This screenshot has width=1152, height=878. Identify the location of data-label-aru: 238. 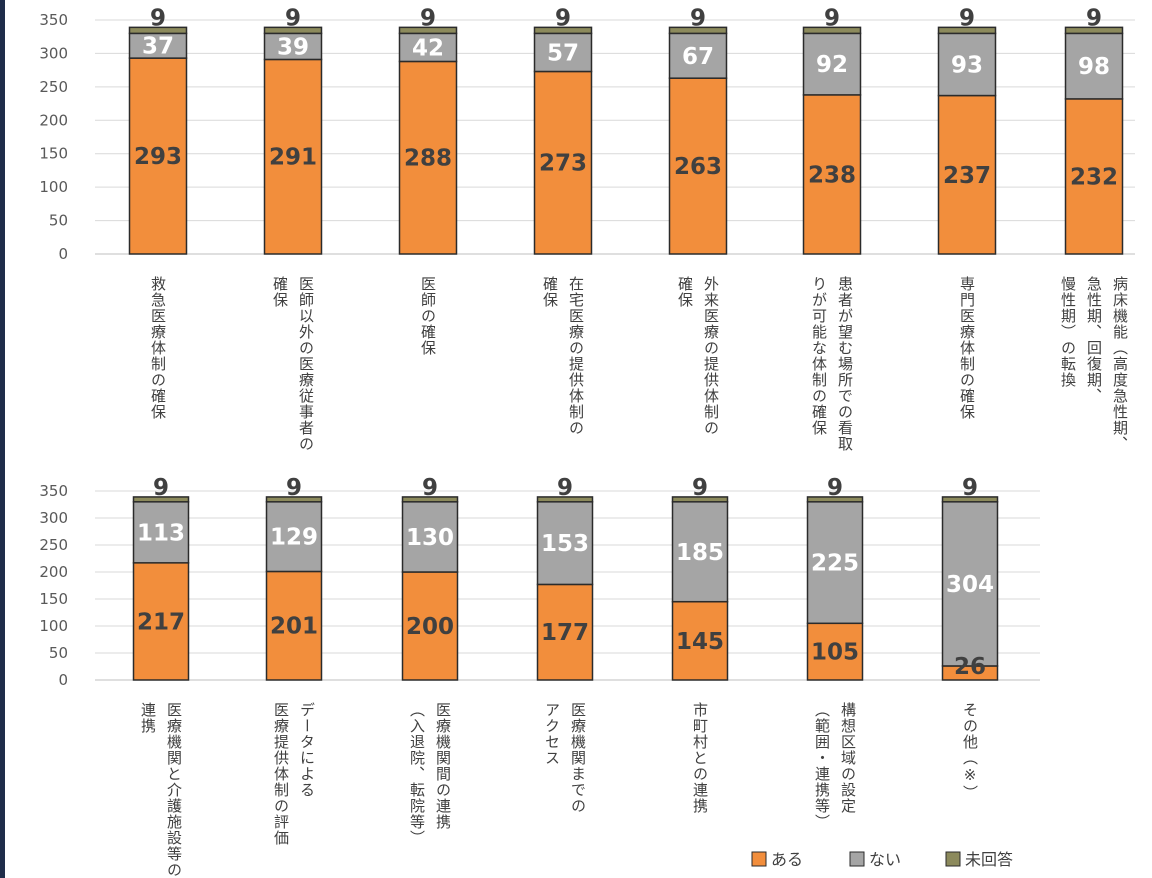
(832, 175).